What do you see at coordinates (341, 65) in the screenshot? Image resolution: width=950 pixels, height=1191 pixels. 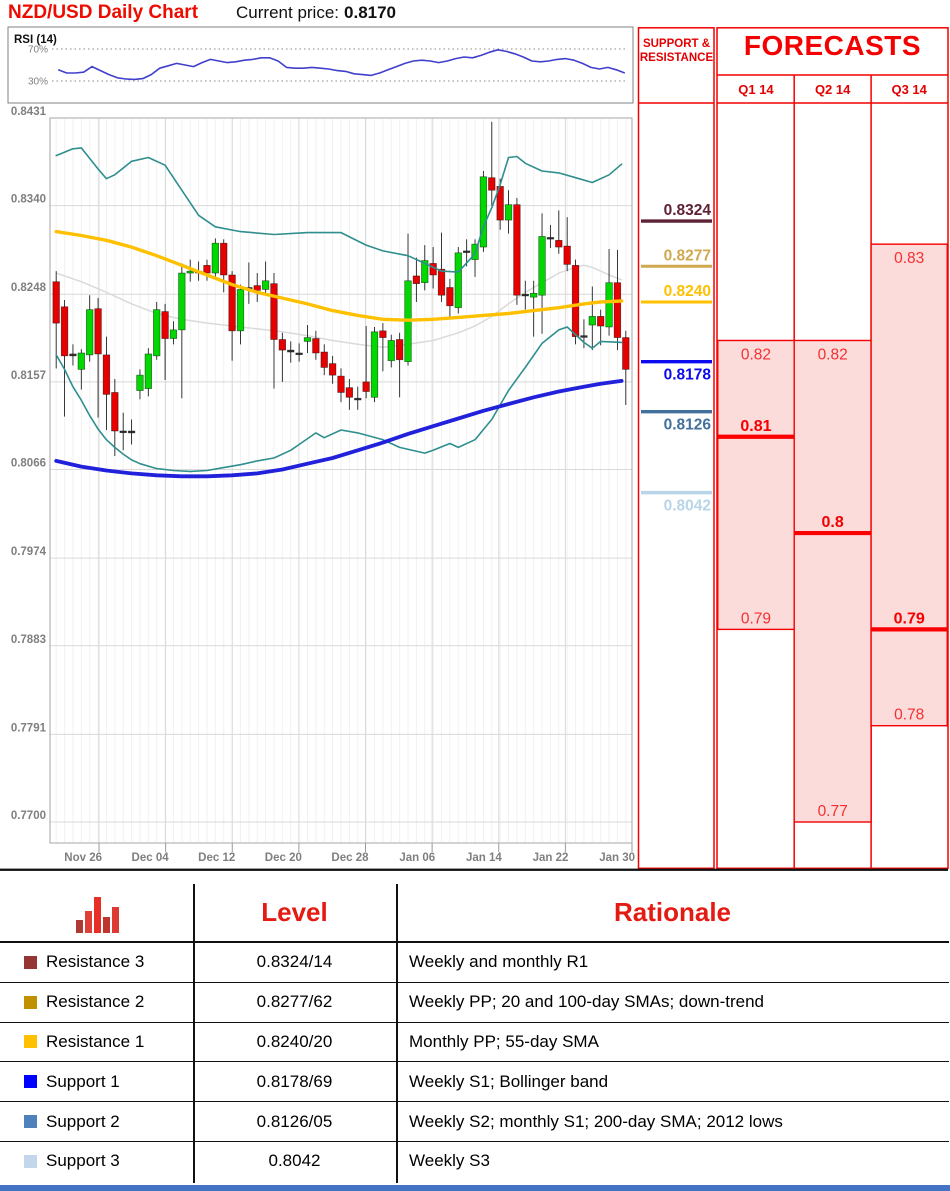 I see `rsi-line` at bounding box center [341, 65].